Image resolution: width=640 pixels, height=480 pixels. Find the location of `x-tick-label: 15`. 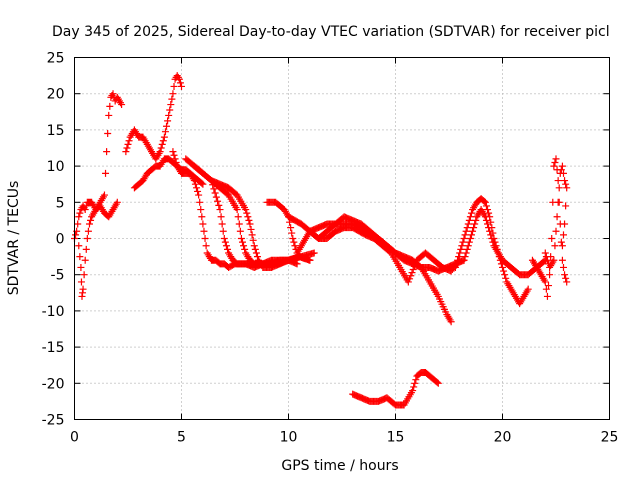

x-tick-label: 15 is located at coordinates (396, 438).